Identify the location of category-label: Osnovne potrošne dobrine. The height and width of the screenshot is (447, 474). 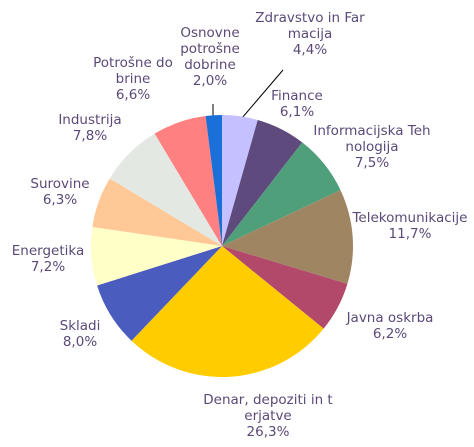
(210, 49).